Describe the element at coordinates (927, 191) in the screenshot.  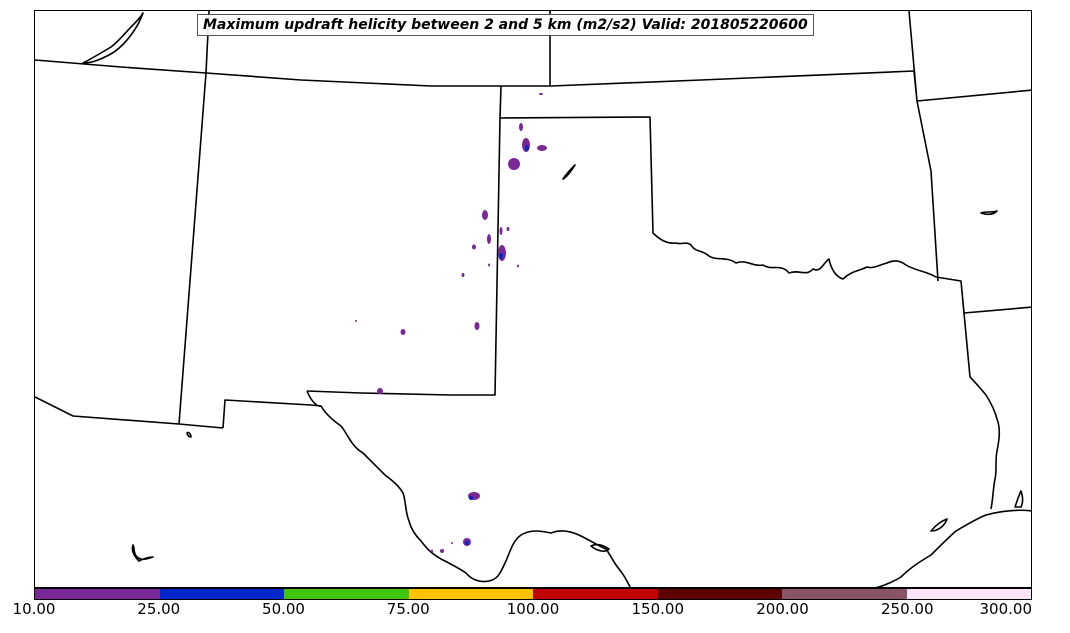
I see `state-boundary-mo-ar` at that location.